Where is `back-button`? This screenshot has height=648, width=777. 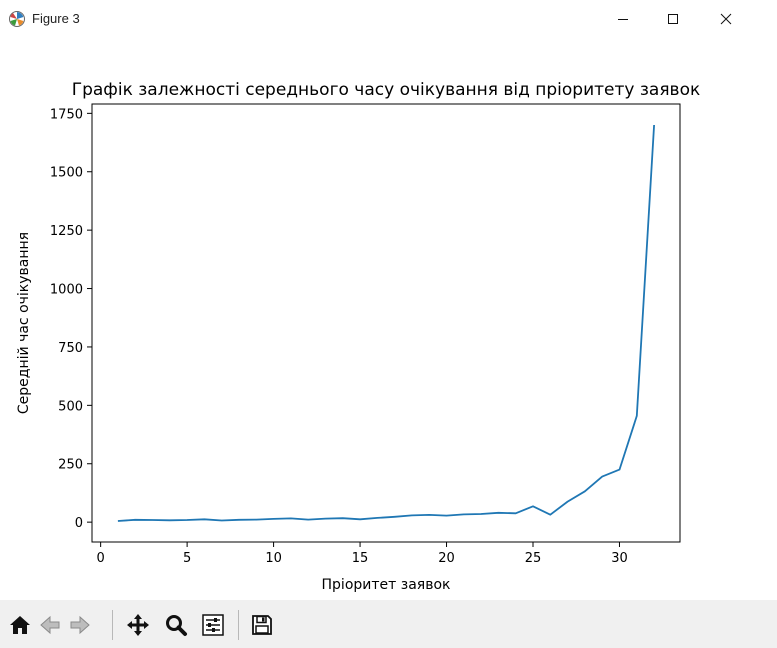
back-button is located at coordinates (50, 625).